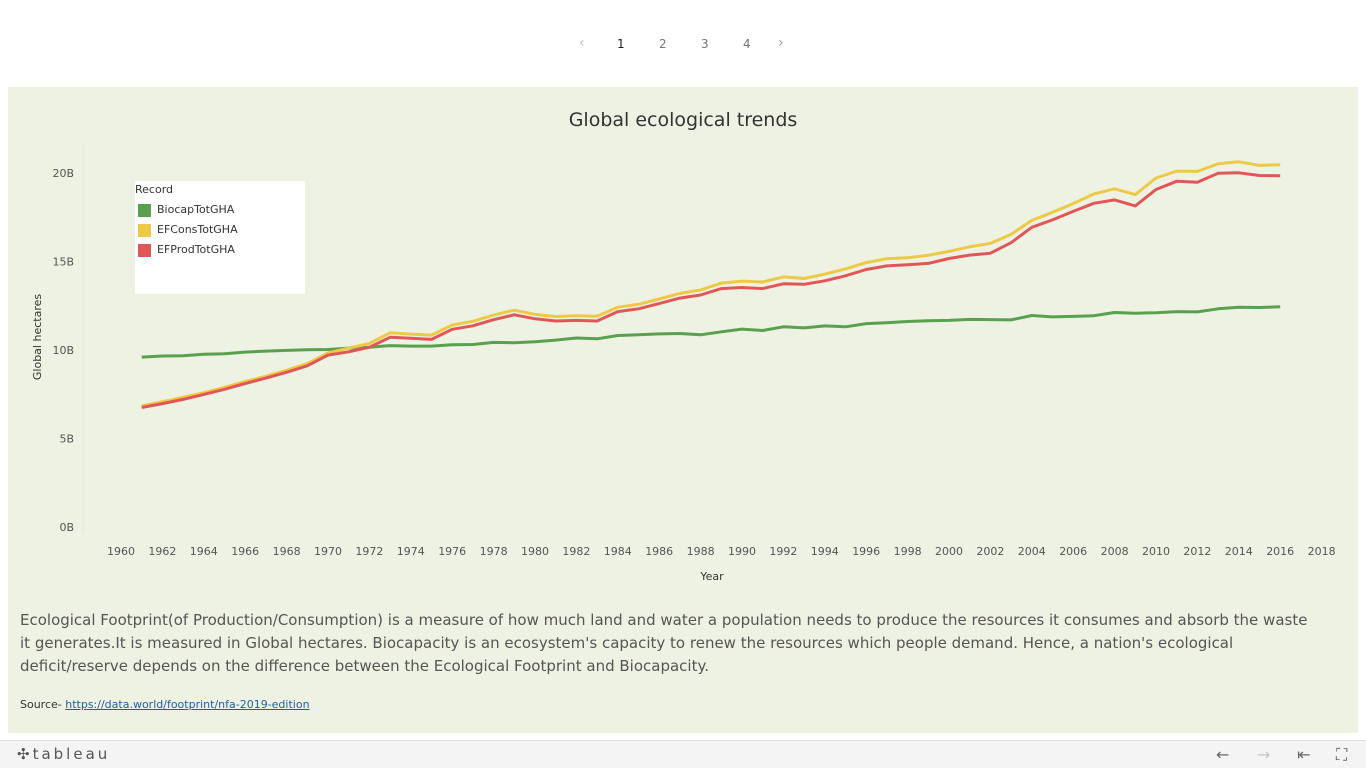  What do you see at coordinates (711, 576) in the screenshot?
I see `x-axis-label: Year` at bounding box center [711, 576].